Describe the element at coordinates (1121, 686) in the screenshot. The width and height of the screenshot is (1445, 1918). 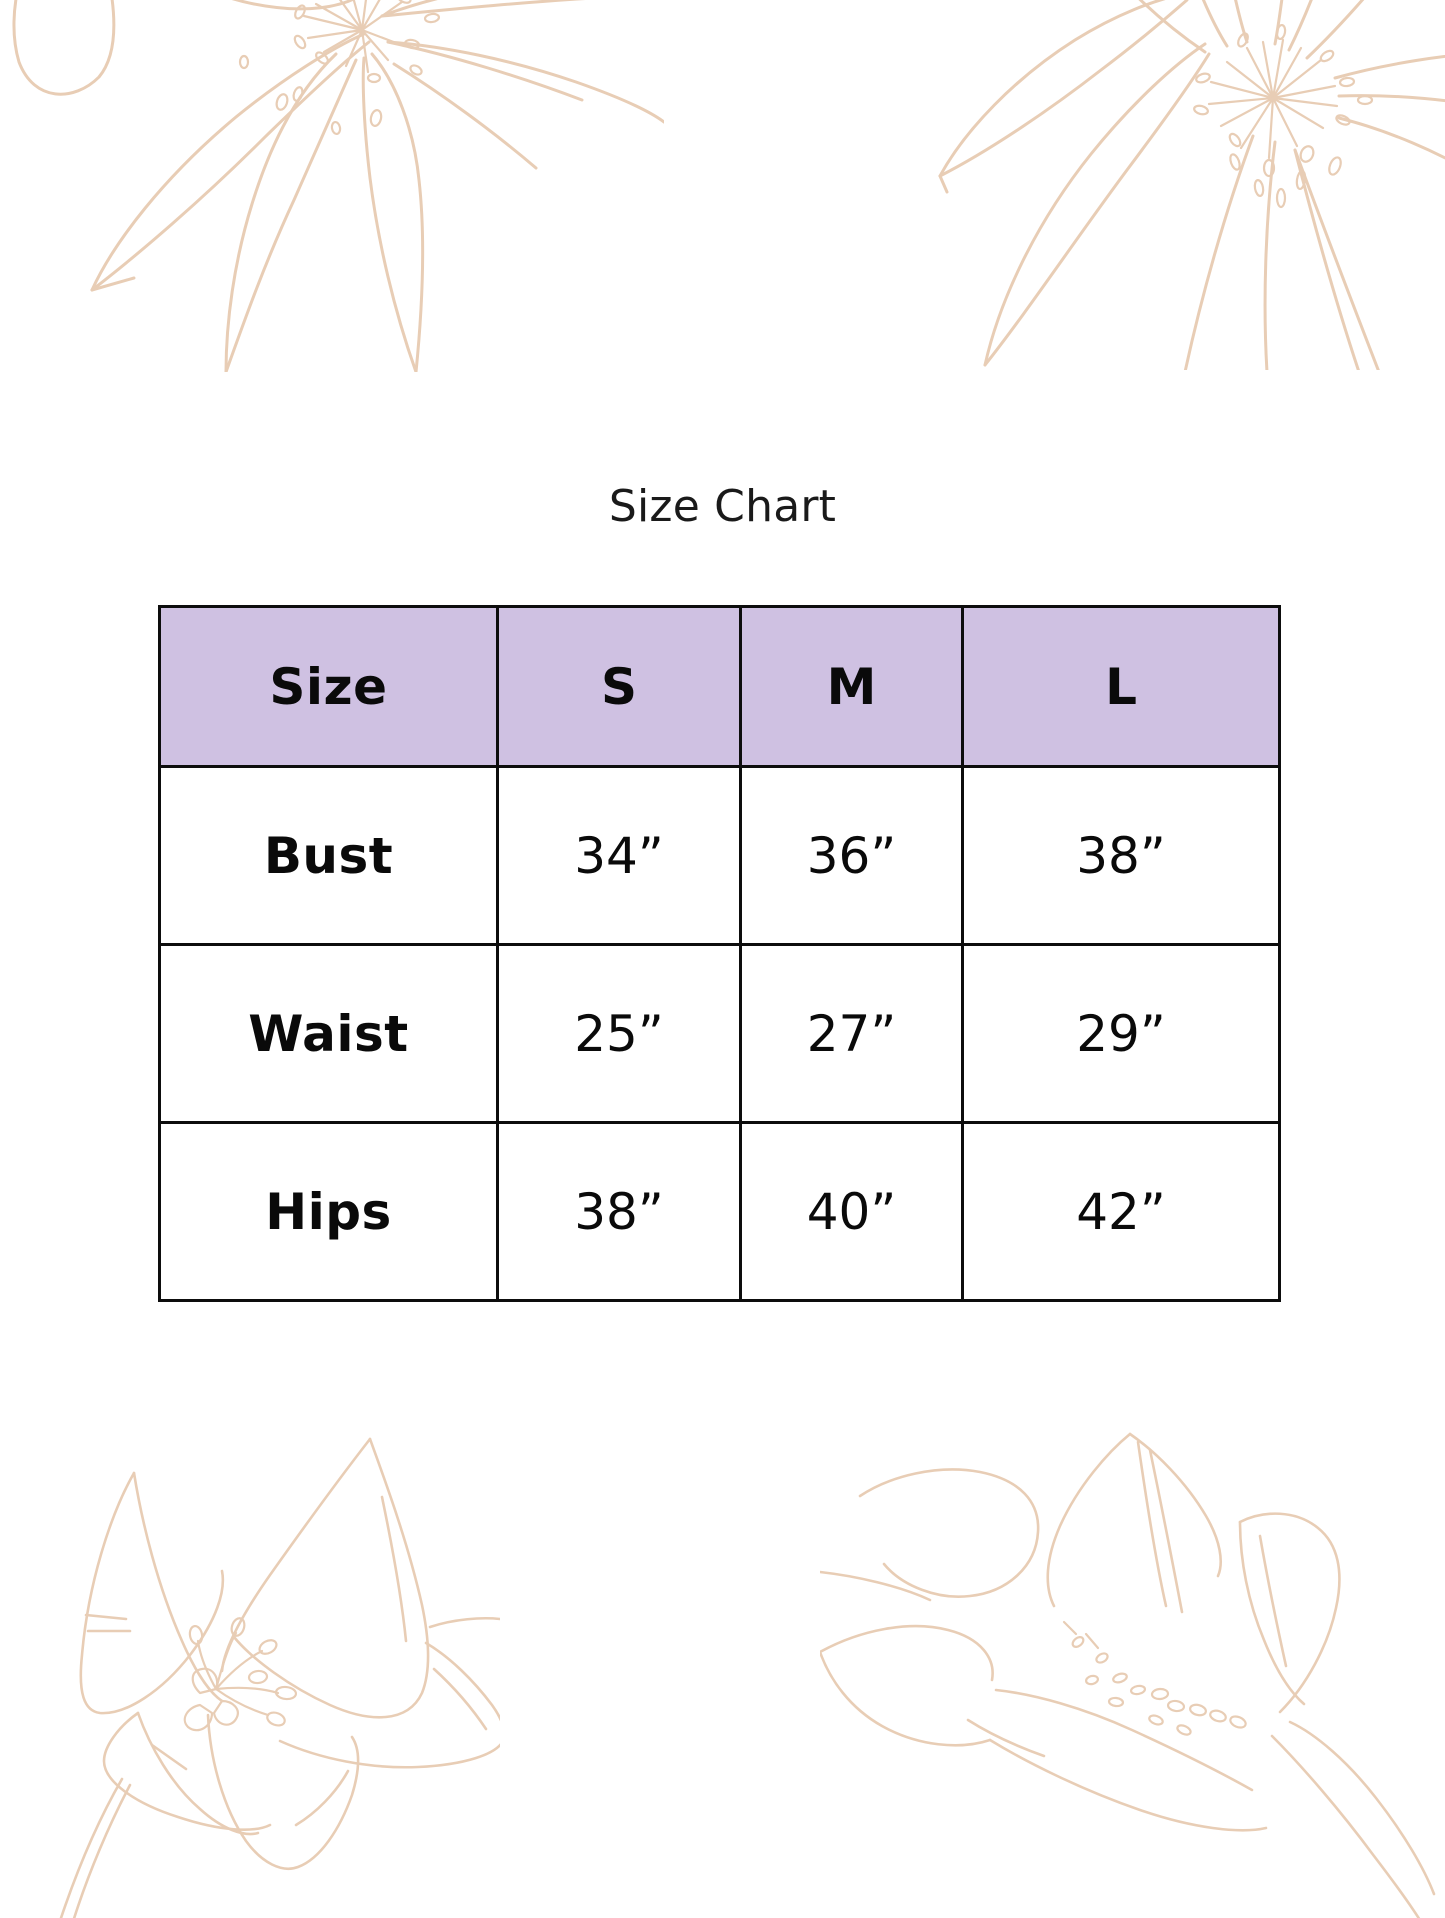
I see `header-cell-l: L` at that location.